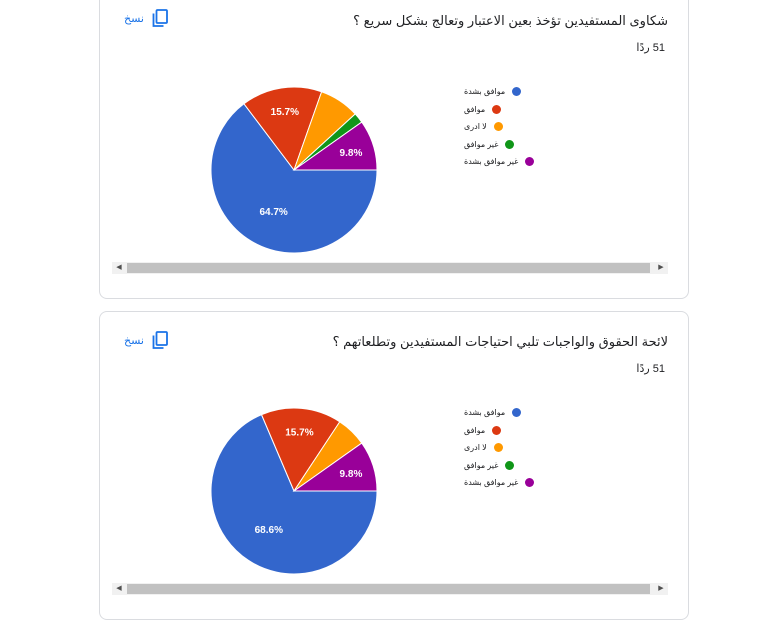  Describe the element at coordinates (269, 530) in the screenshot. I see `pie-data-label: 68.6%` at that location.